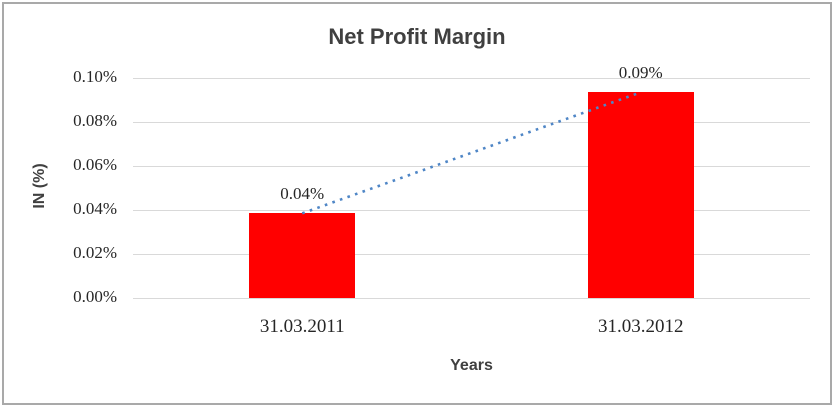 The width and height of the screenshot is (834, 407). What do you see at coordinates (95, 208) in the screenshot?
I see `y-axis-tick-label: 0.04%` at bounding box center [95, 208].